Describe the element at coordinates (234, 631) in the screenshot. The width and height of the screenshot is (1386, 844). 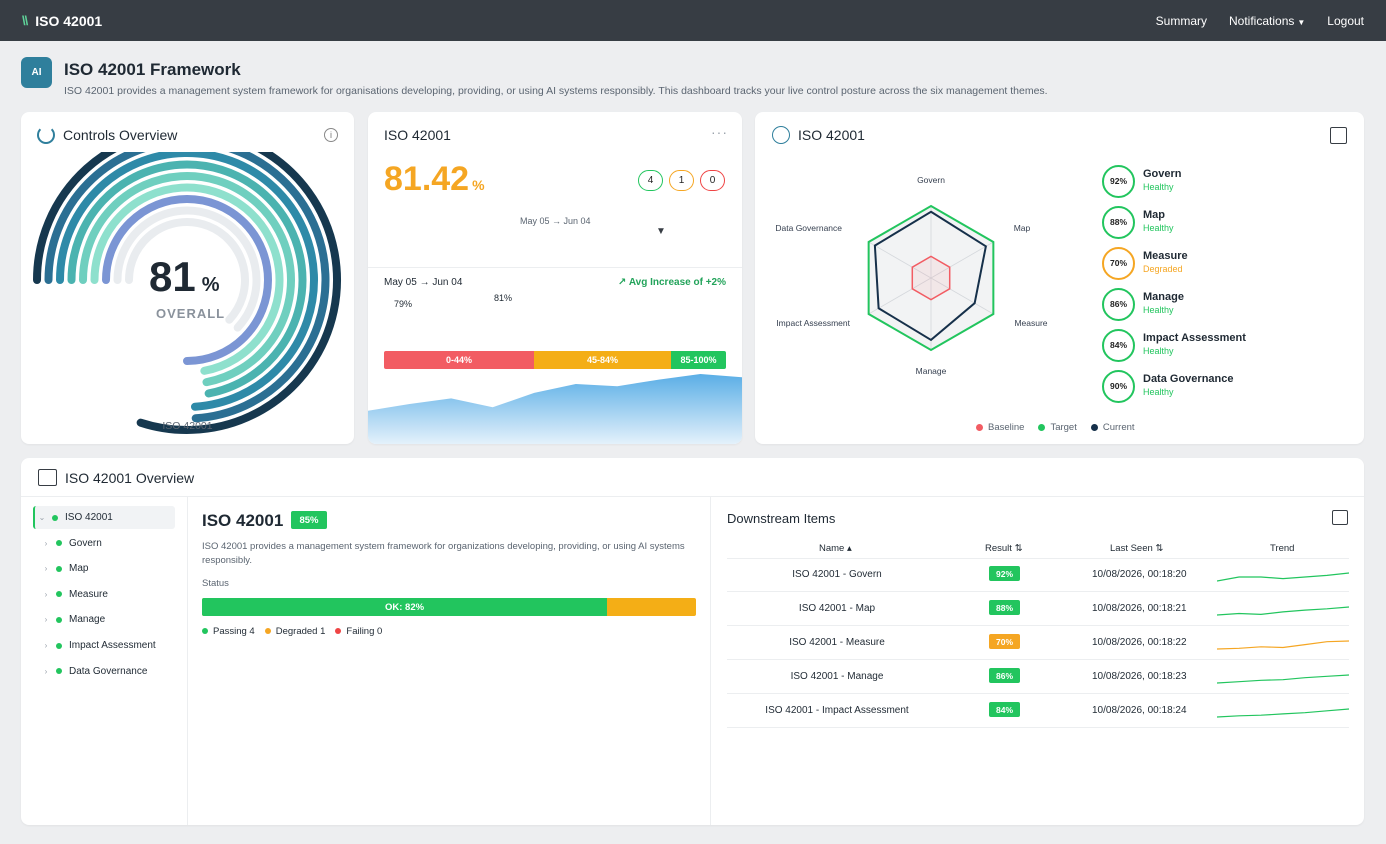
I see `legend-passing-label: Passing 4` at that location.